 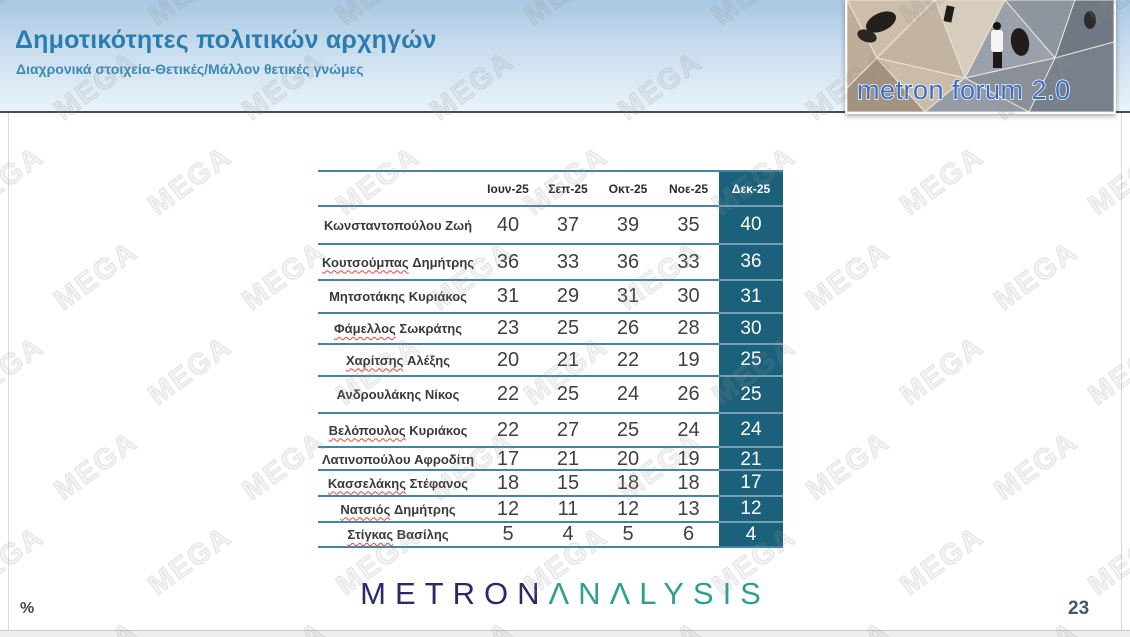 I want to click on table-row: Μητσοτάκης Κυριάκος 31 29 31 30 31, so click(x=550, y=295).